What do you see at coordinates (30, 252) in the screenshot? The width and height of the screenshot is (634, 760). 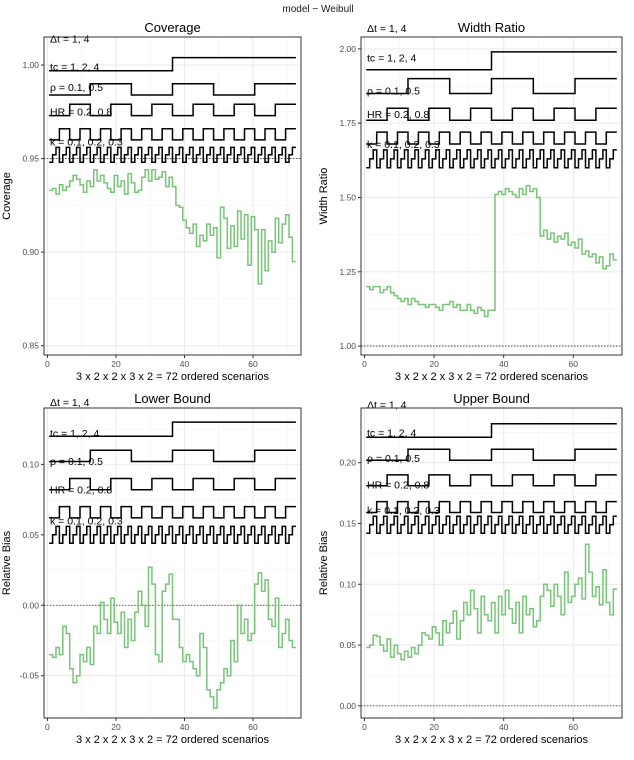 I see `y-tick-label: 0.90` at bounding box center [30, 252].